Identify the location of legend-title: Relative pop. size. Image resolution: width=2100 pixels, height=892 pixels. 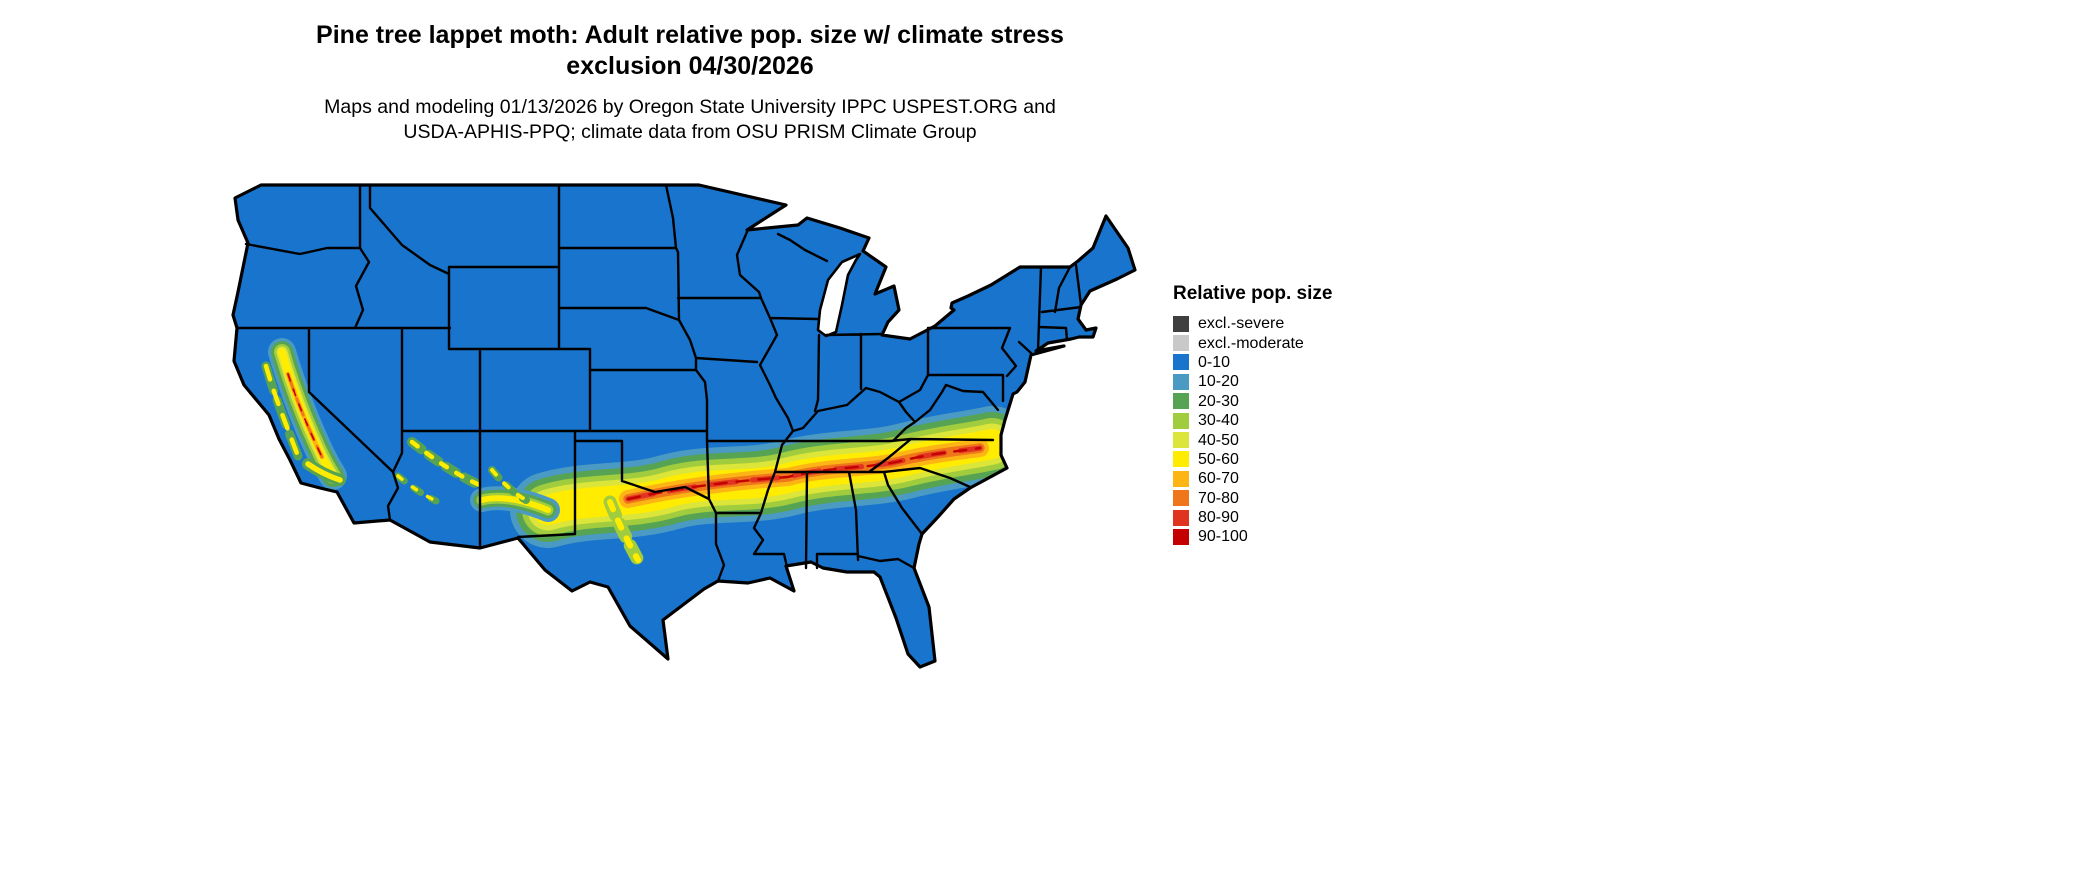
(1253, 293).